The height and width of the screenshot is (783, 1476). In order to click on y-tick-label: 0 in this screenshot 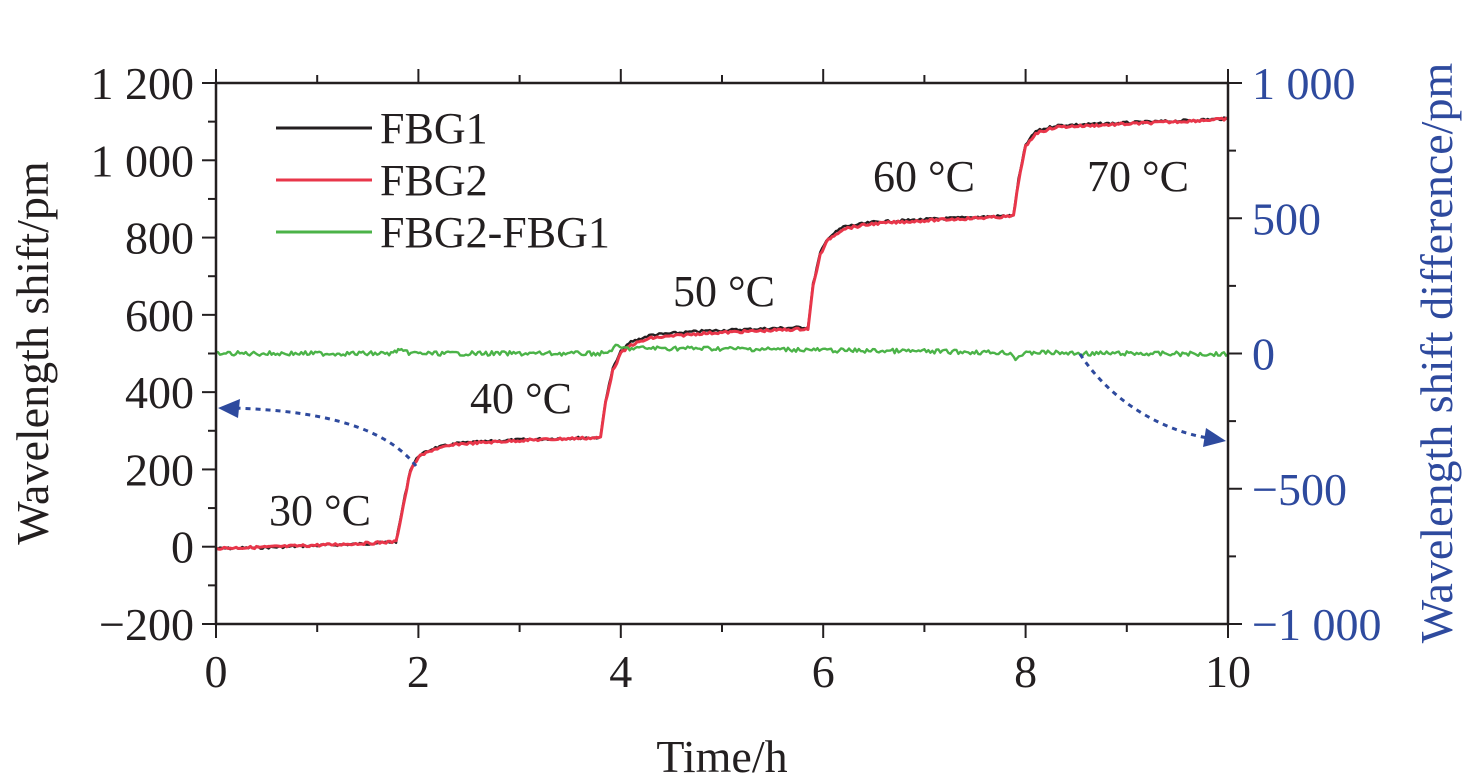, I will do `click(182, 547)`.